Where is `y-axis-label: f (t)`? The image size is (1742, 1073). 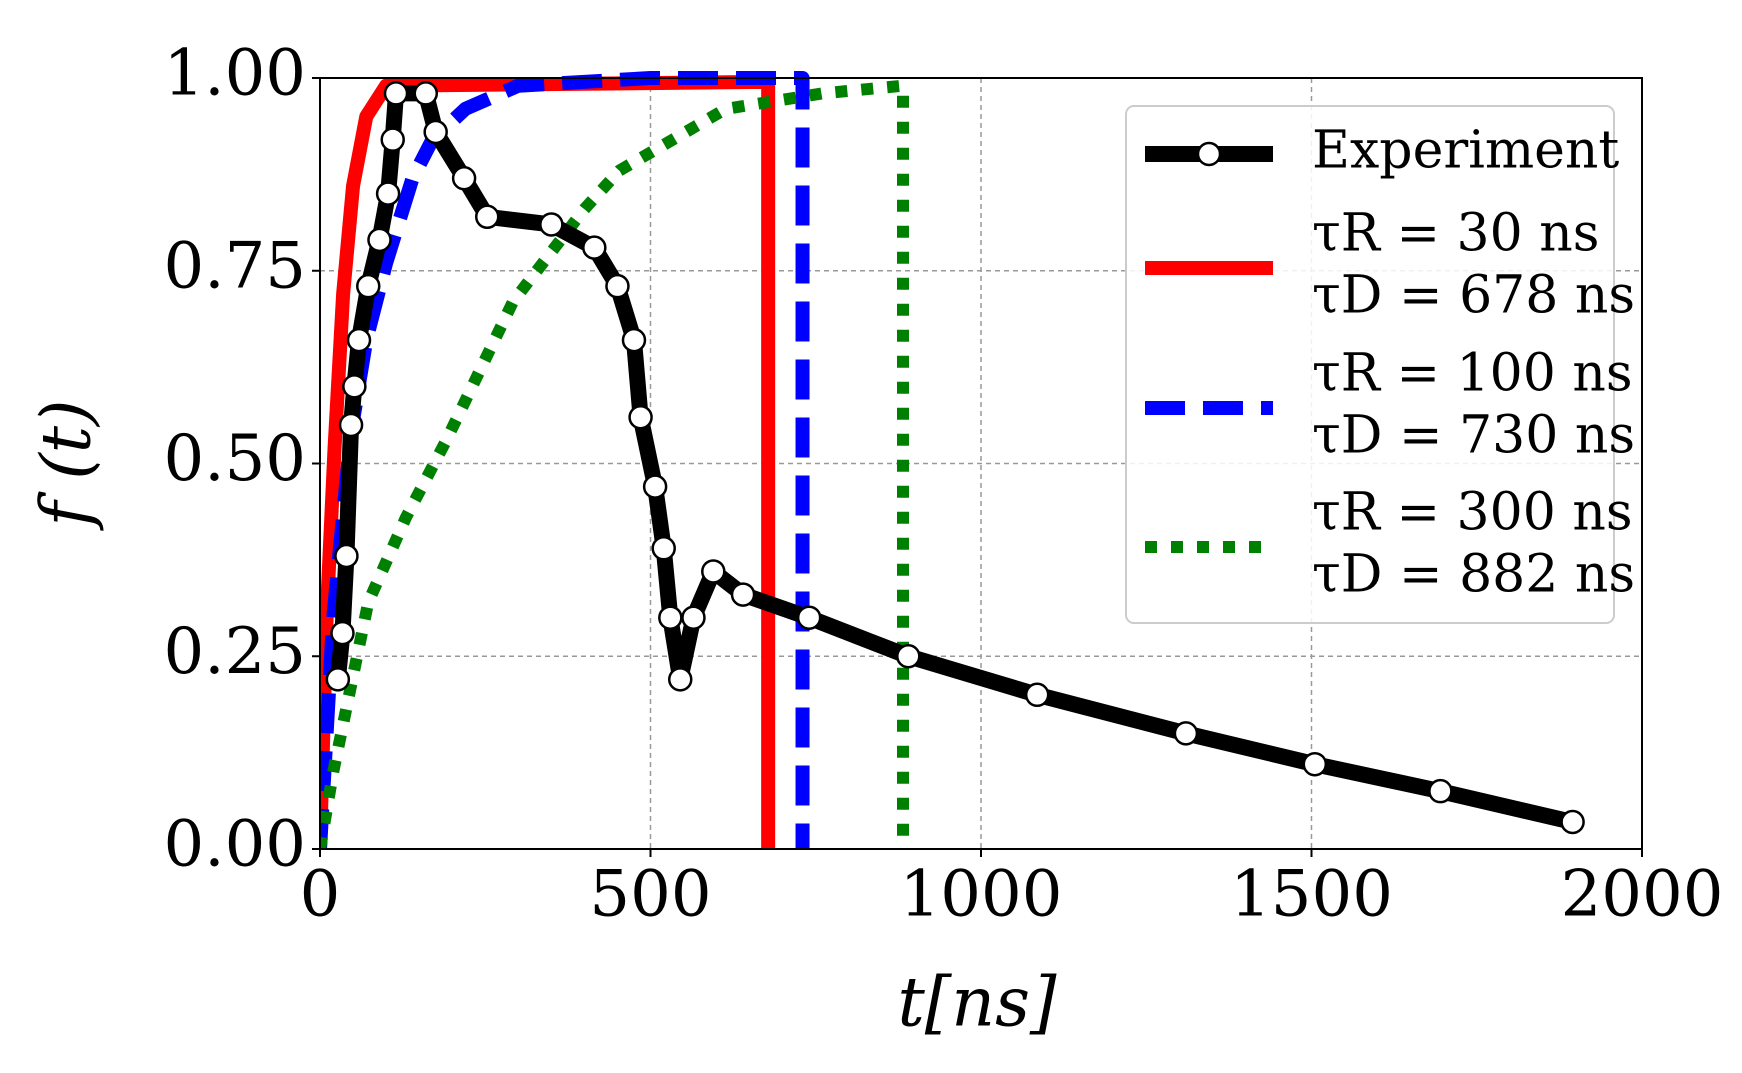
y-axis-label: f (t) is located at coordinates (67, 465).